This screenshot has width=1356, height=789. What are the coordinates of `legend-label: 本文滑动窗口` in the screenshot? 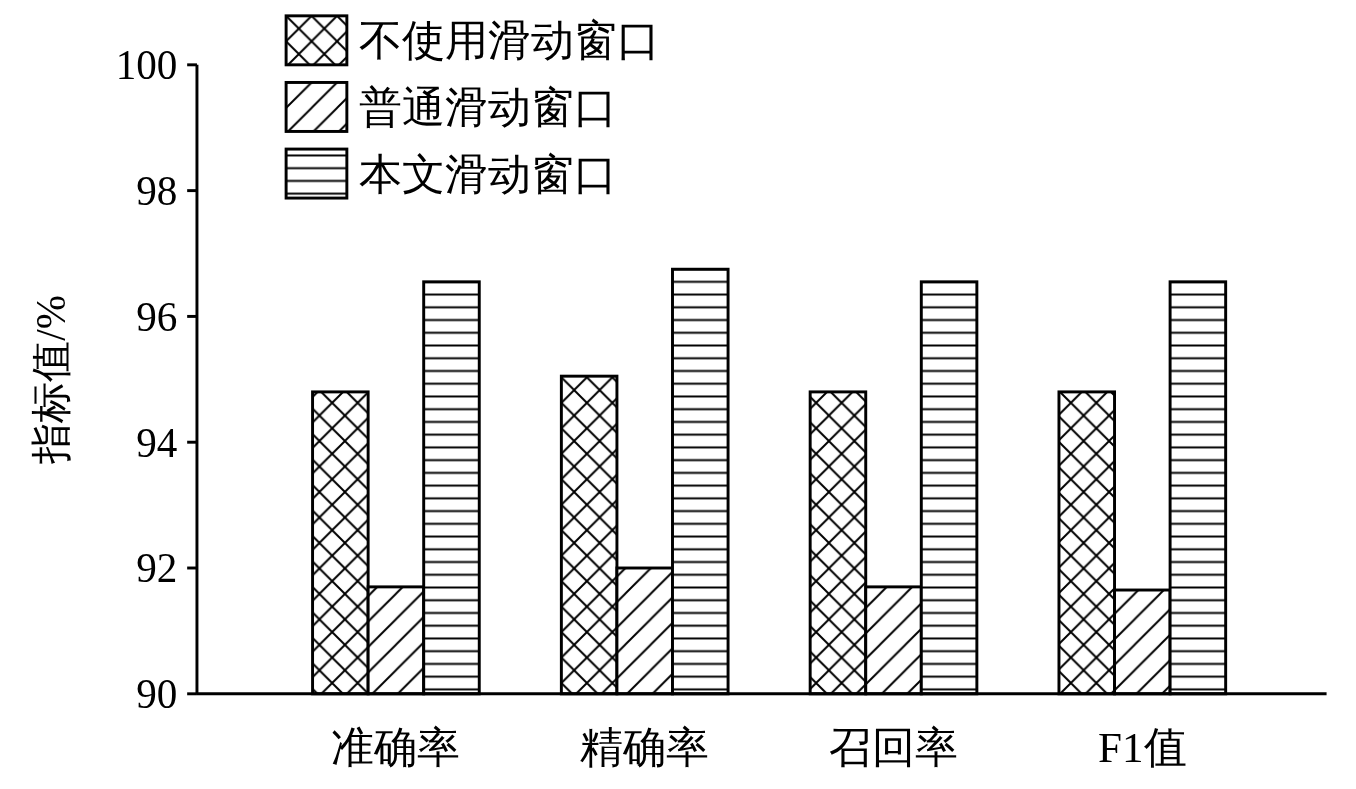 It's located at (487, 174).